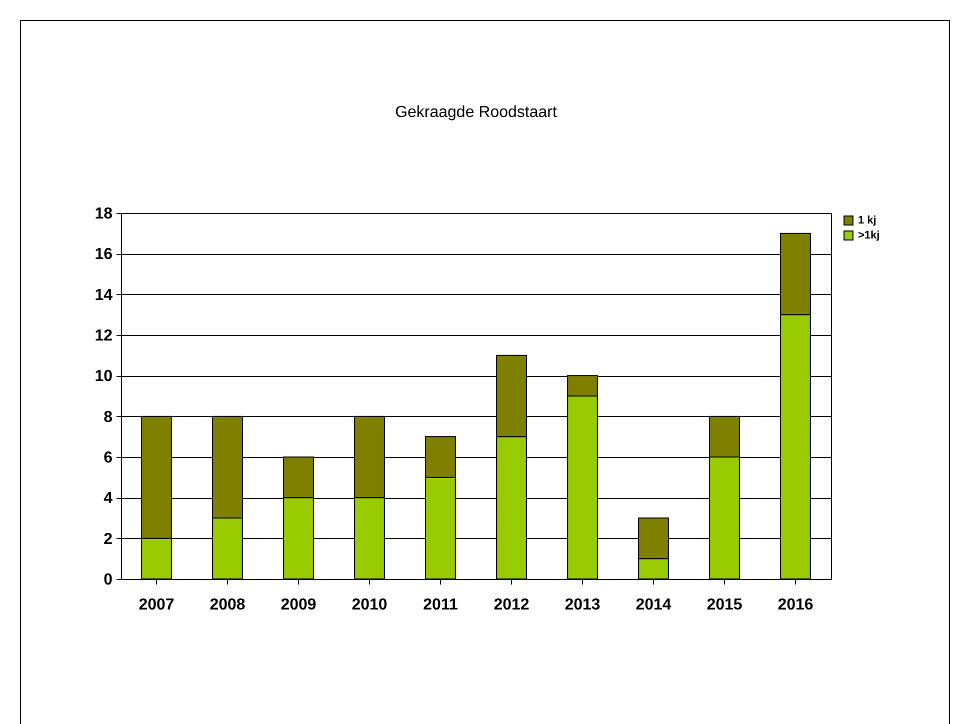 The width and height of the screenshot is (958, 724). Describe the element at coordinates (103, 377) in the screenshot. I see `y-tick-label: 10` at that location.